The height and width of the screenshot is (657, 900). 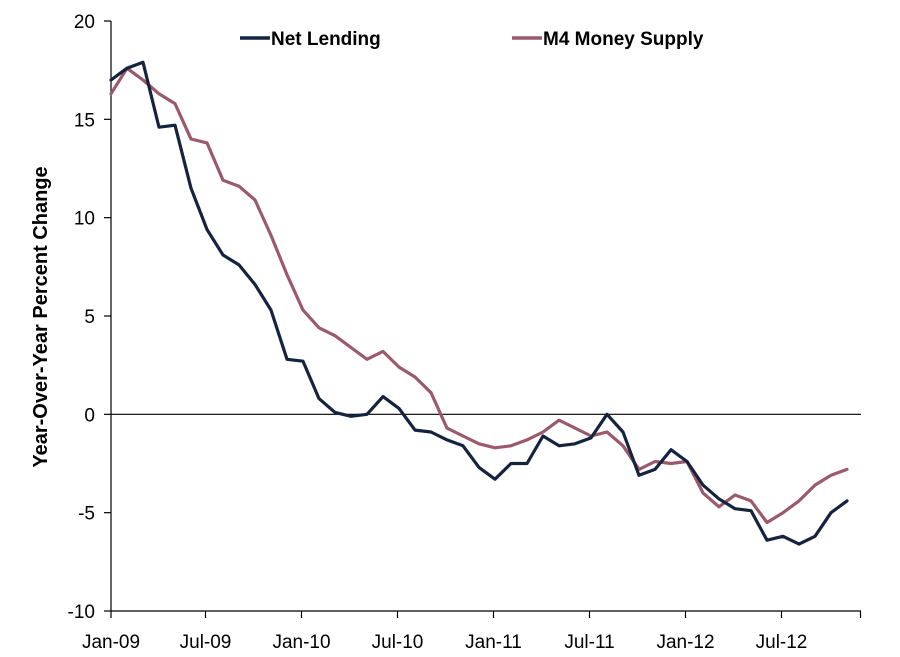 I want to click on x-tick-label: Jan-12, so click(x=685, y=642).